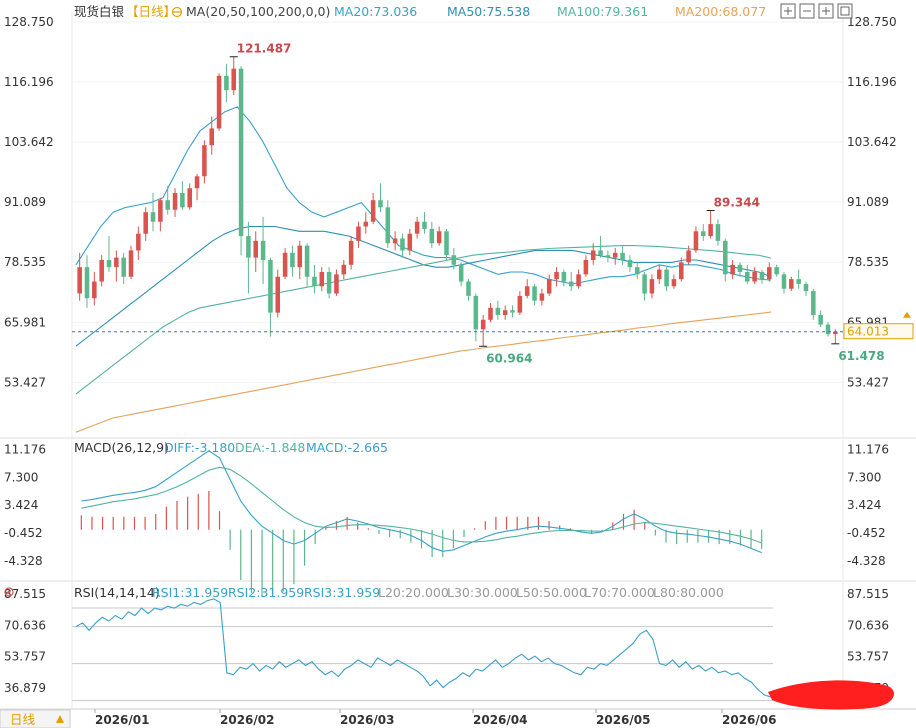 This screenshot has height=728, width=916. What do you see at coordinates (866, 533) in the screenshot?
I see `macd-tick-label: -0.452` at bounding box center [866, 533].